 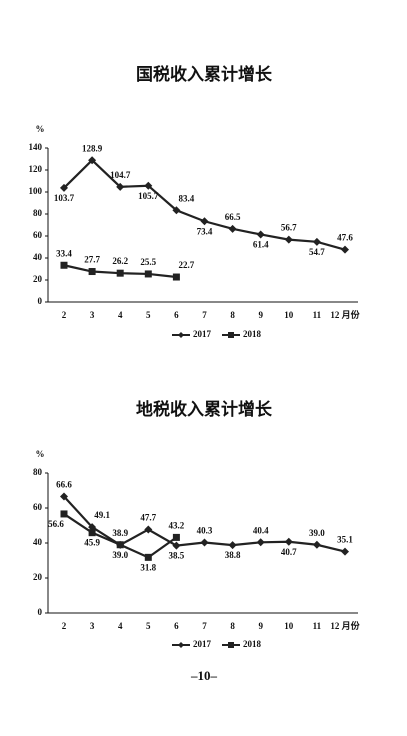 I want to click on legend-label: 2017, so click(x=202, y=334).